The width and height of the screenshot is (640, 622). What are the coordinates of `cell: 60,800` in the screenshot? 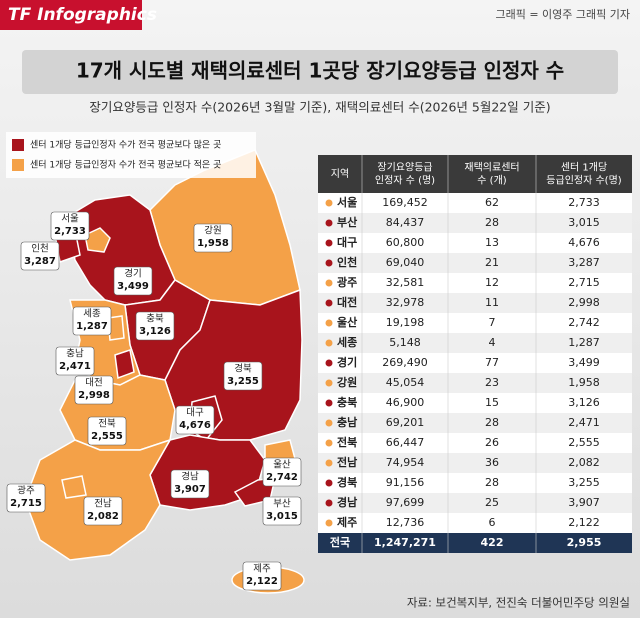 It's located at (405, 242).